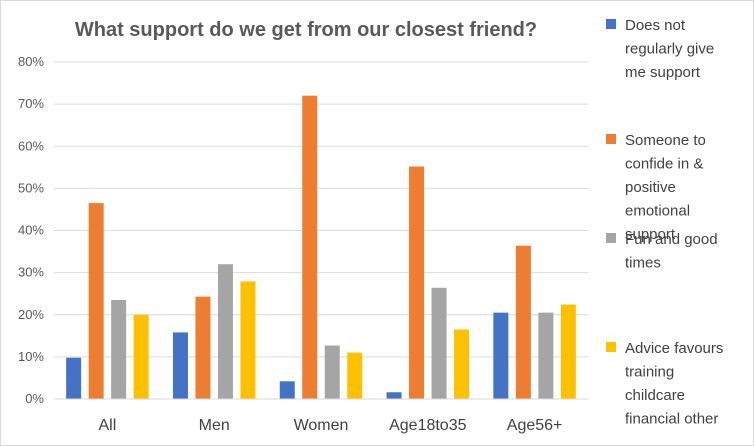 This screenshot has width=754, height=446. What do you see at coordinates (214, 425) in the screenshot?
I see `x-tick-label: Men` at bounding box center [214, 425].